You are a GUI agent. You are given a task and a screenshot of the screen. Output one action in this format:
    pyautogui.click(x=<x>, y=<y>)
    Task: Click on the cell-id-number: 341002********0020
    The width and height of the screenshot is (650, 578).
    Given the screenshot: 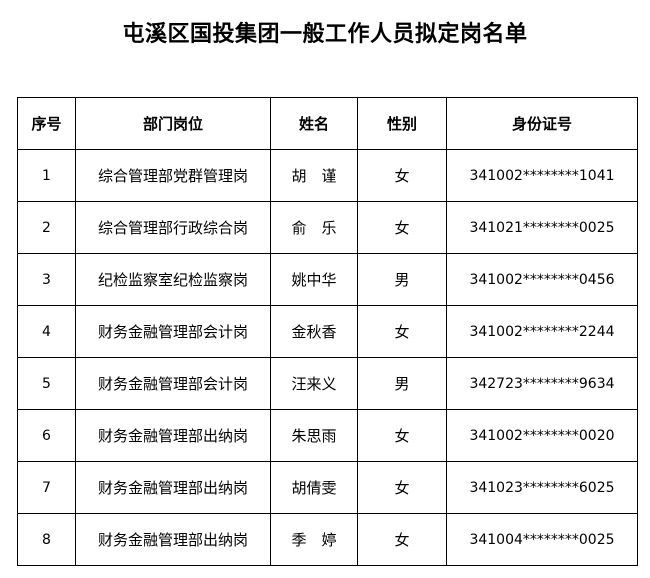 What is the action you would take?
    pyautogui.click(x=542, y=435)
    